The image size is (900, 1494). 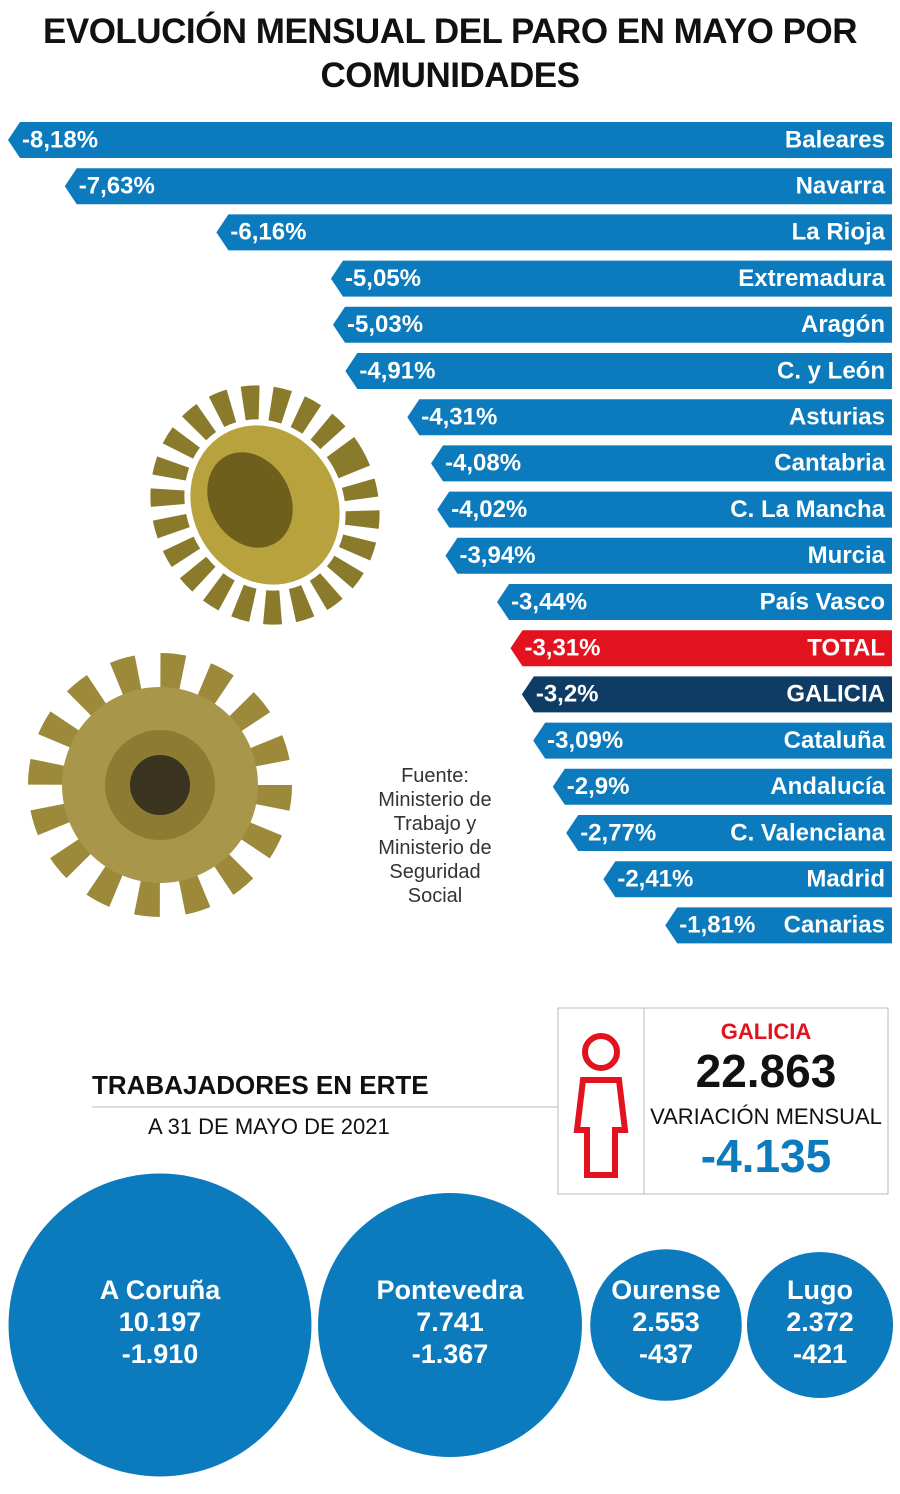 What do you see at coordinates (268, 232) in the screenshot?
I see `value-label: -6,16%` at bounding box center [268, 232].